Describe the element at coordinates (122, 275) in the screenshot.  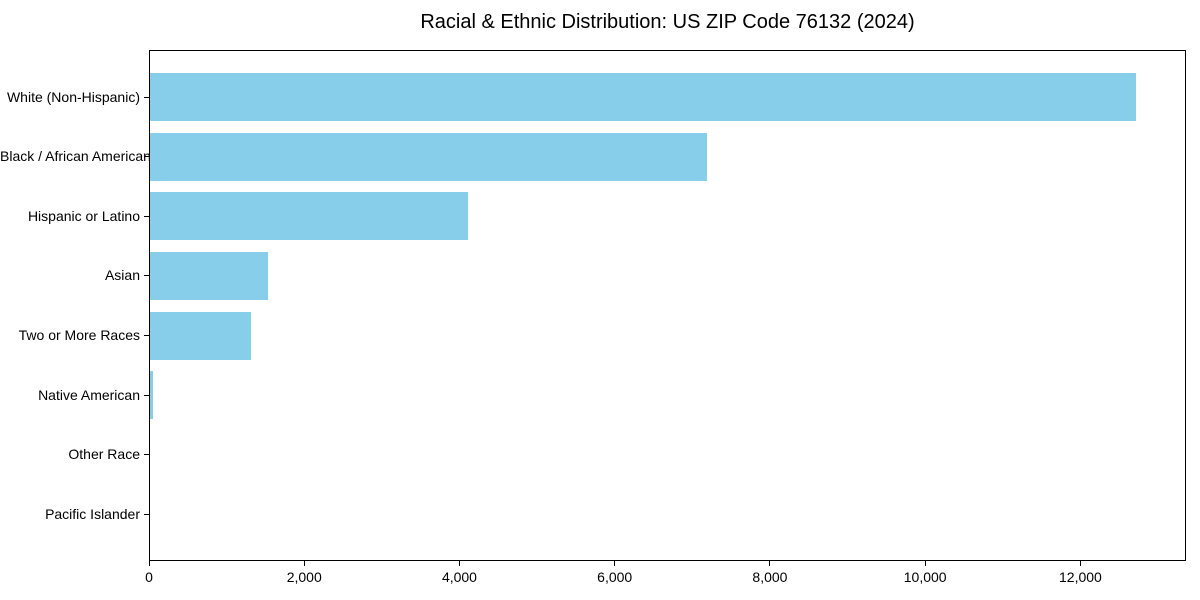
I see `category-label: Asian` at that location.